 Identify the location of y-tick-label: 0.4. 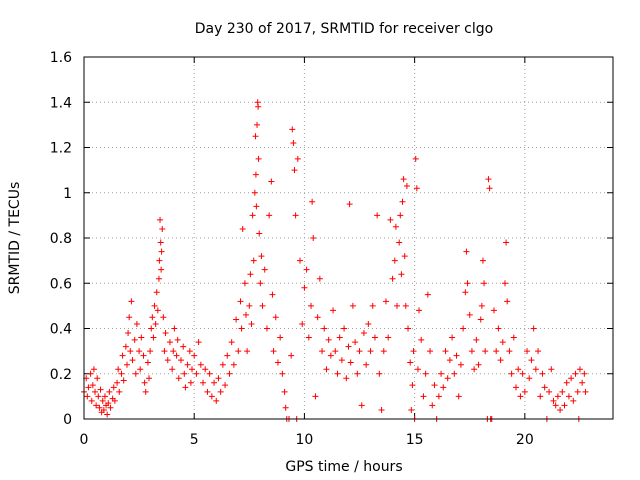
(61, 330).